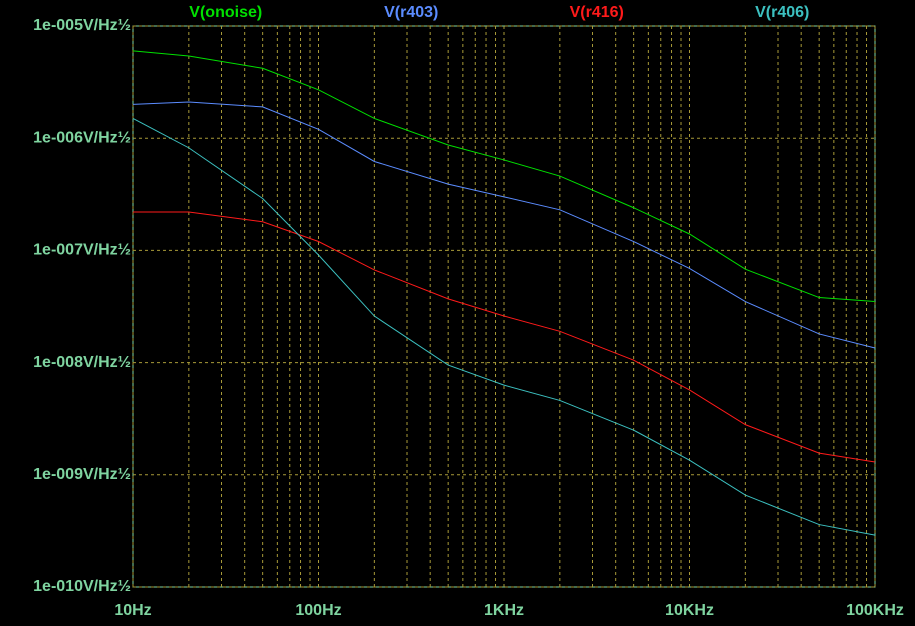  I want to click on y-tick-label: 1e-008V/Hz½, so click(82, 362).